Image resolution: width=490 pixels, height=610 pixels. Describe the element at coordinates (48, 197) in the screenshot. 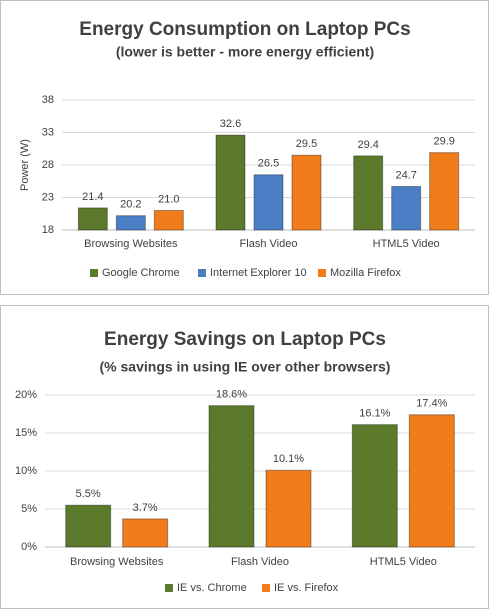

I see `y-tick-label: 23` at that location.